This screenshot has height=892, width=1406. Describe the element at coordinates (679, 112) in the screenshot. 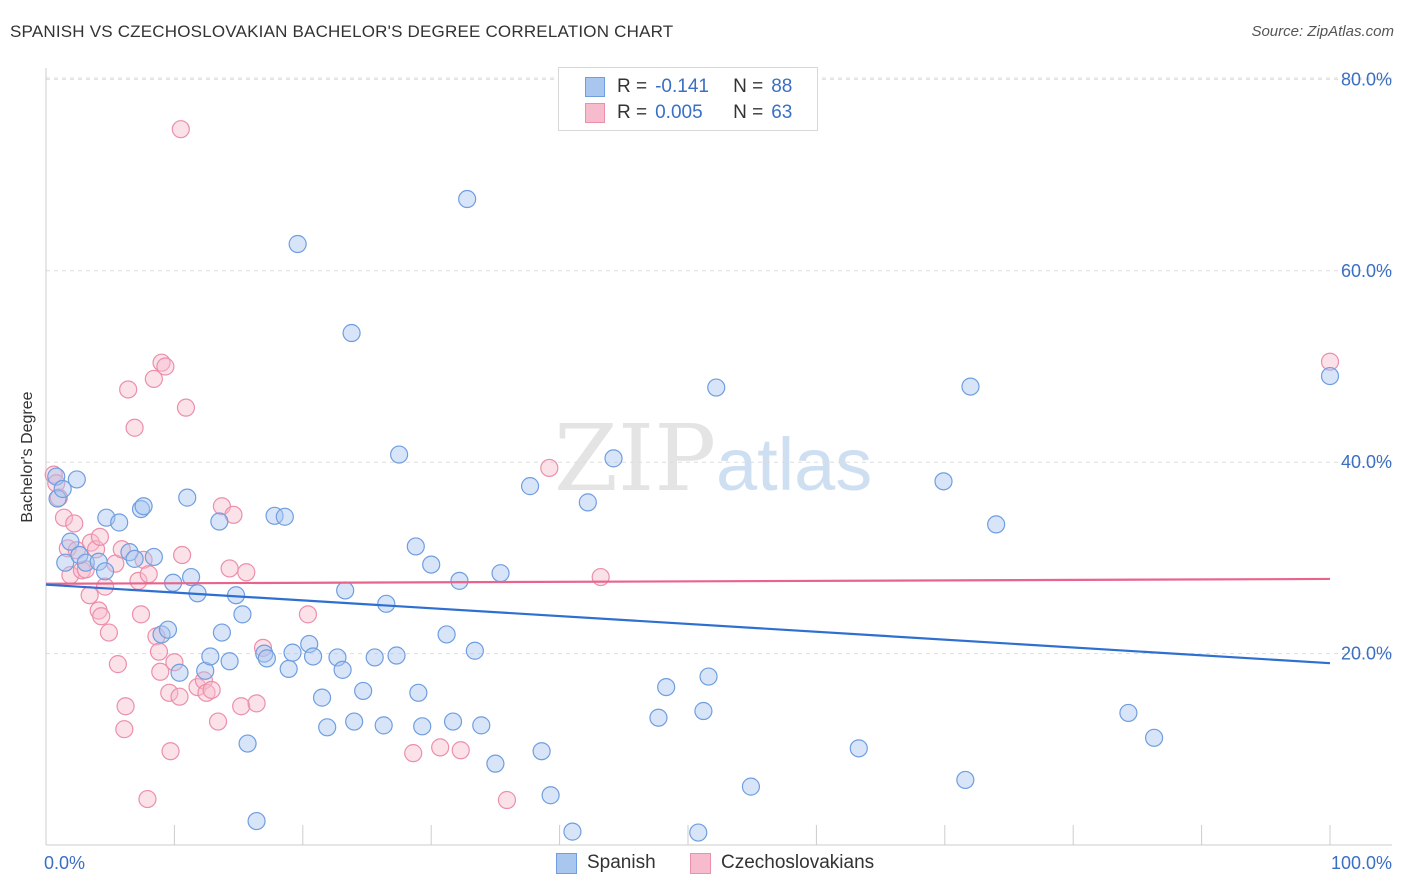

I see `czech-r-value: 0.005` at that location.